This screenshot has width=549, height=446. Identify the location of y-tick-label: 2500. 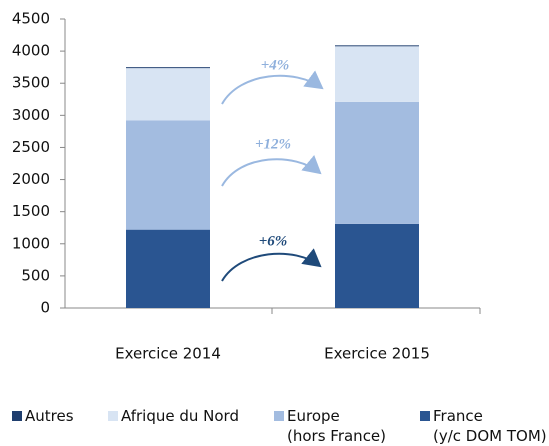
(31, 147).